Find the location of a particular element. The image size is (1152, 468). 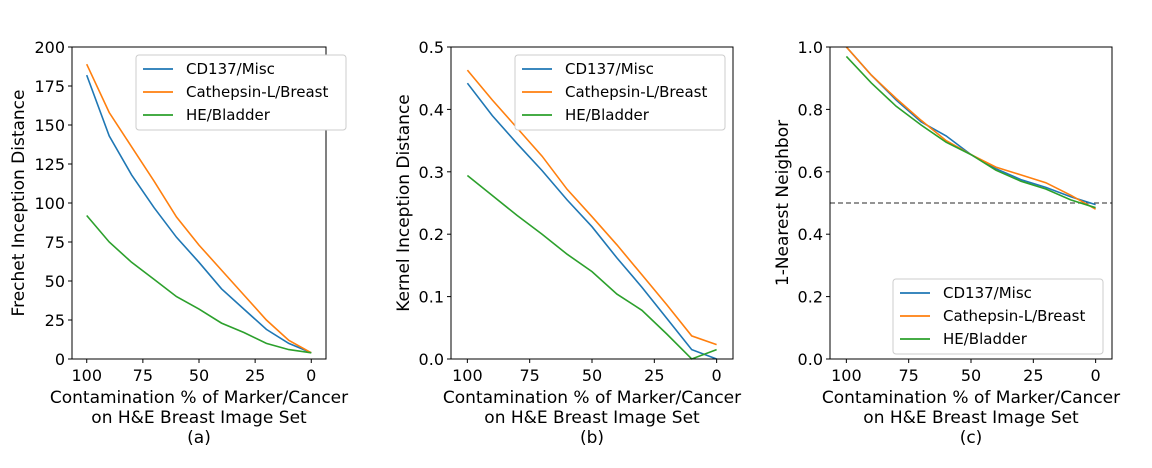

y-axis-label: Kernel Inception Distance is located at coordinates (404, 203).